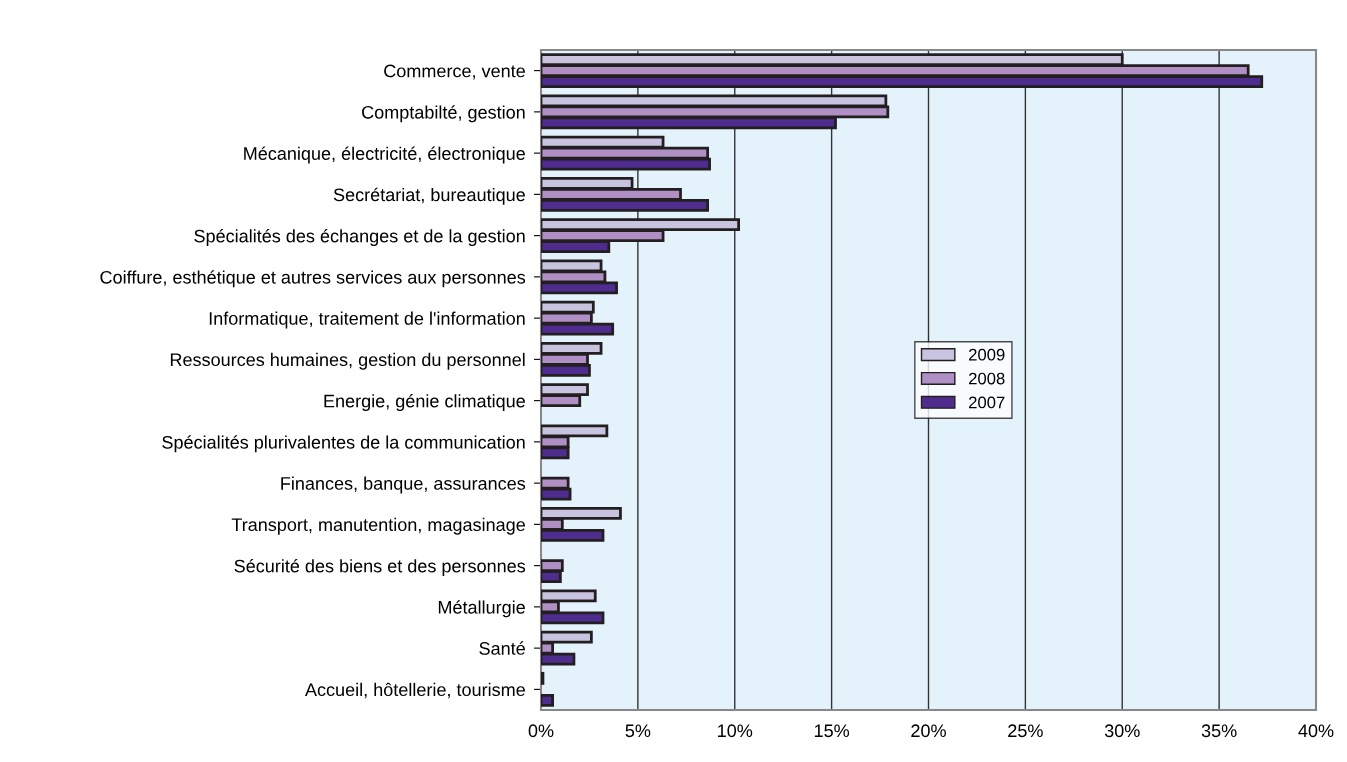  What do you see at coordinates (481, 609) in the screenshot?
I see `y-tick-label: Métallurgie` at bounding box center [481, 609].